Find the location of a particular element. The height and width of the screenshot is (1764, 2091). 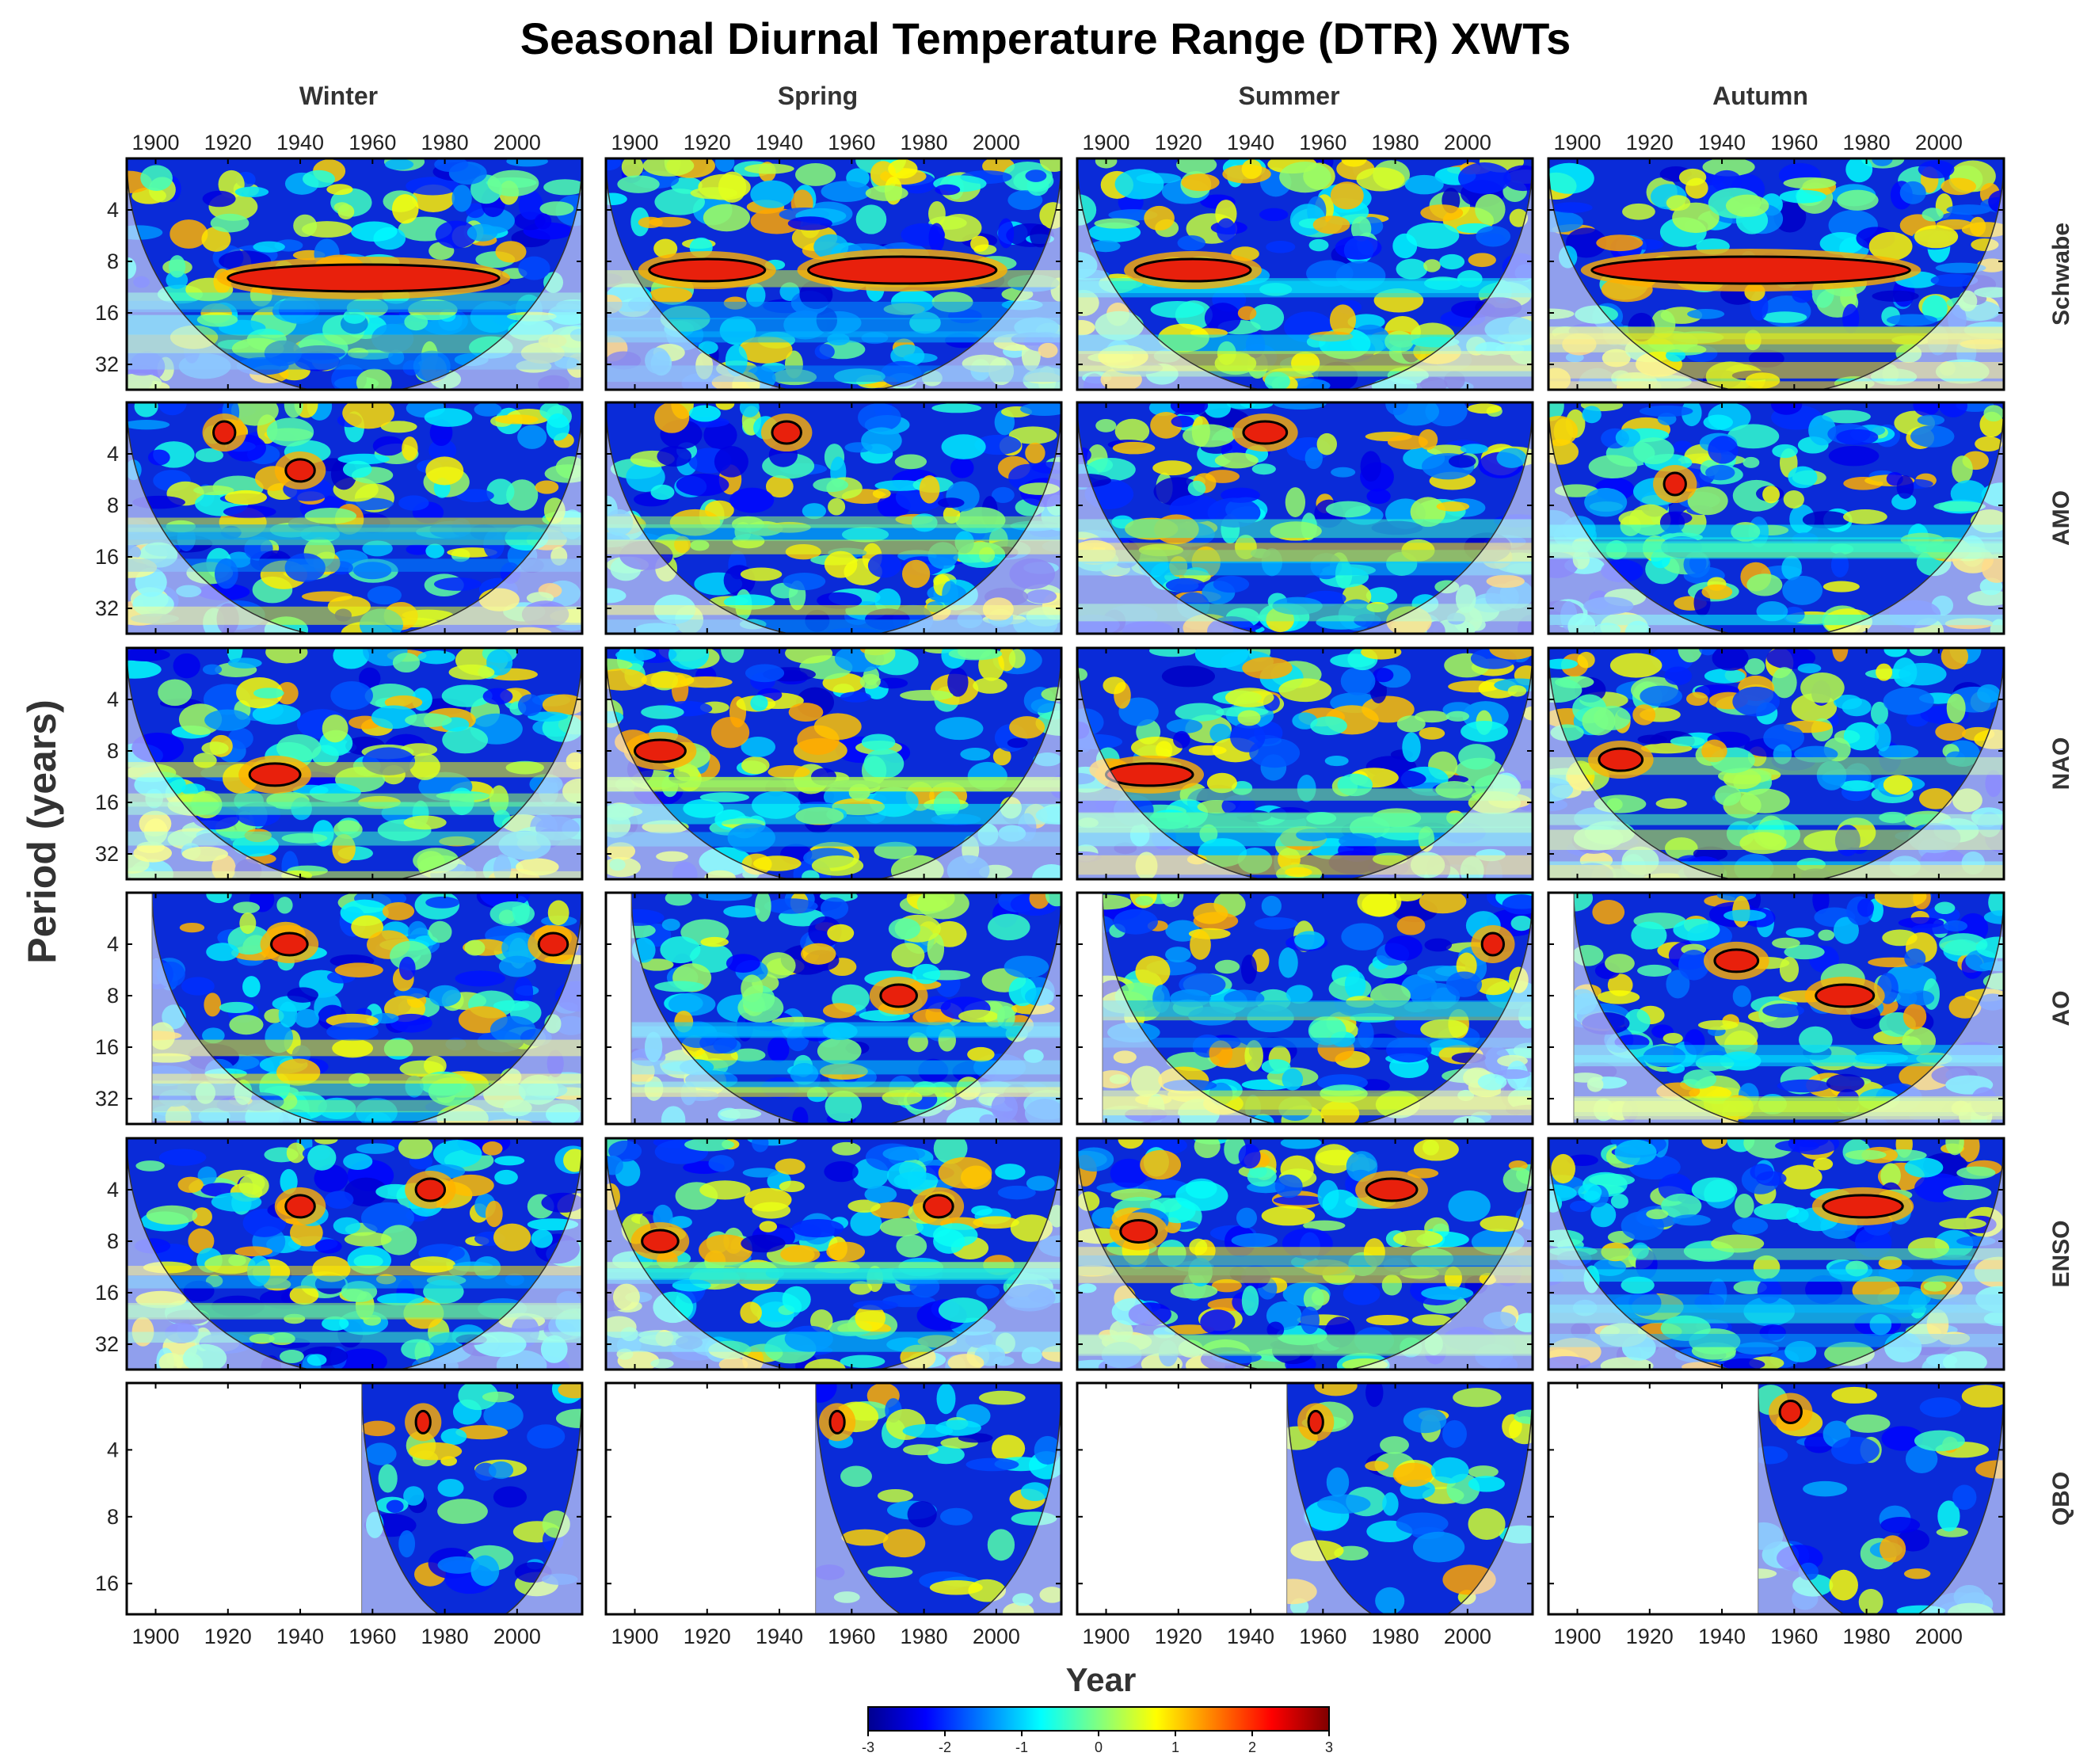

y-tick-label: 16 is located at coordinates (107, 313).